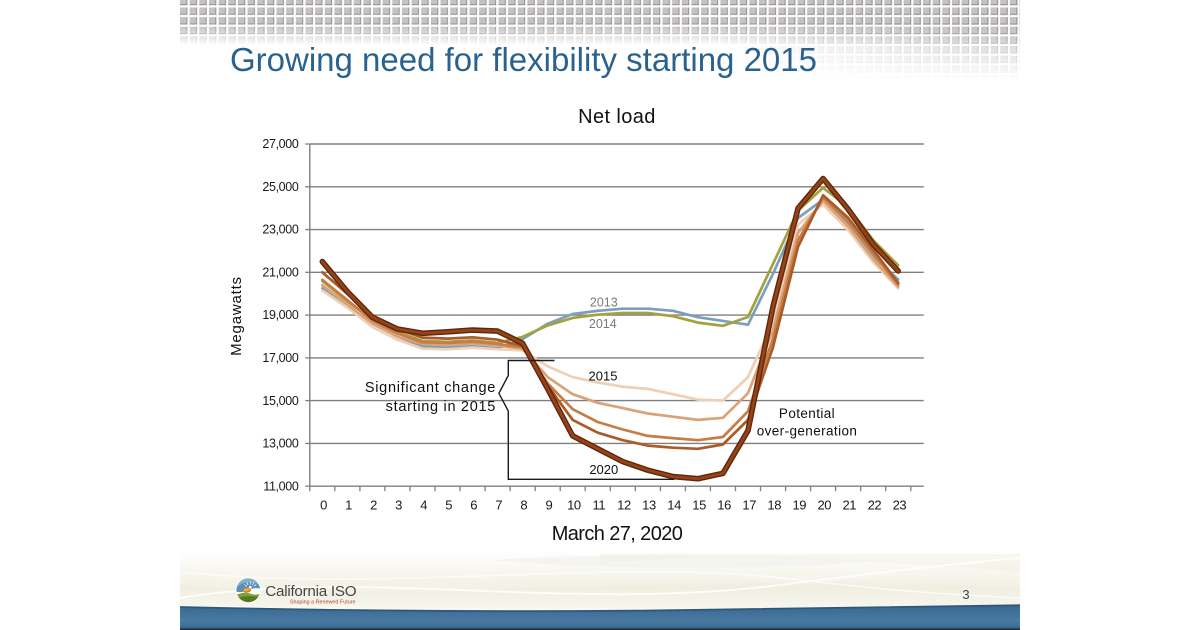 Image resolution: width=1200 pixels, height=630 pixels. I want to click on svg-text: 5, so click(448, 505).